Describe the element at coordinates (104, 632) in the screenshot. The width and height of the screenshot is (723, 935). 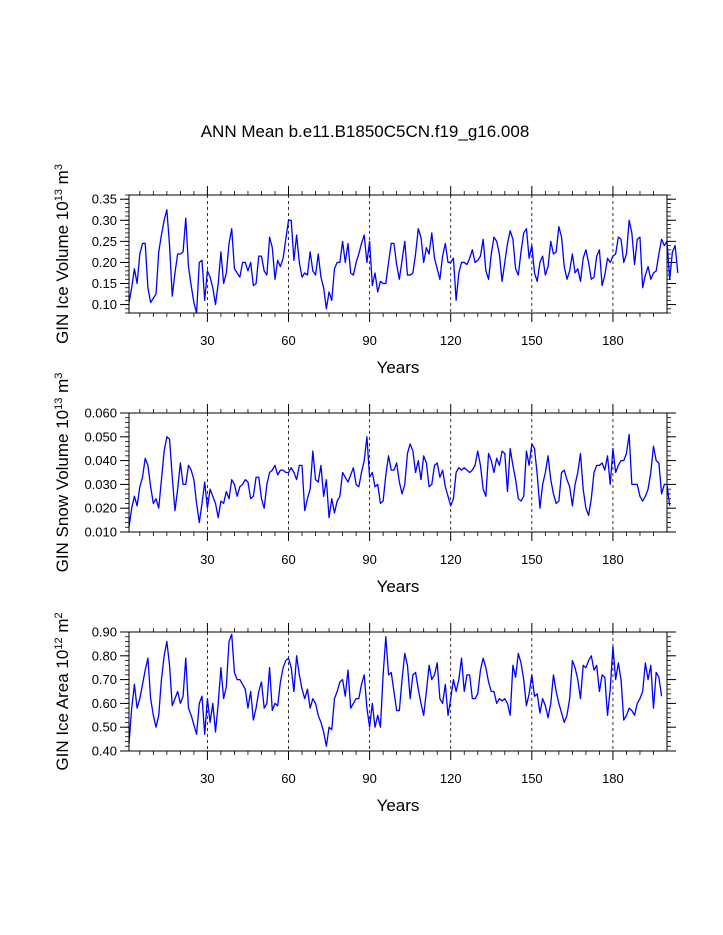
I see `y-tick-label: 0.90` at that location.